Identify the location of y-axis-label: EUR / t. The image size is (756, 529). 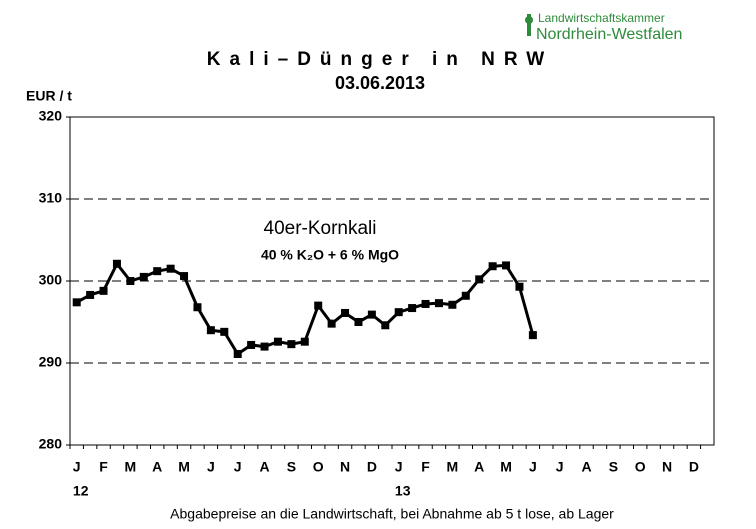
(49, 96).